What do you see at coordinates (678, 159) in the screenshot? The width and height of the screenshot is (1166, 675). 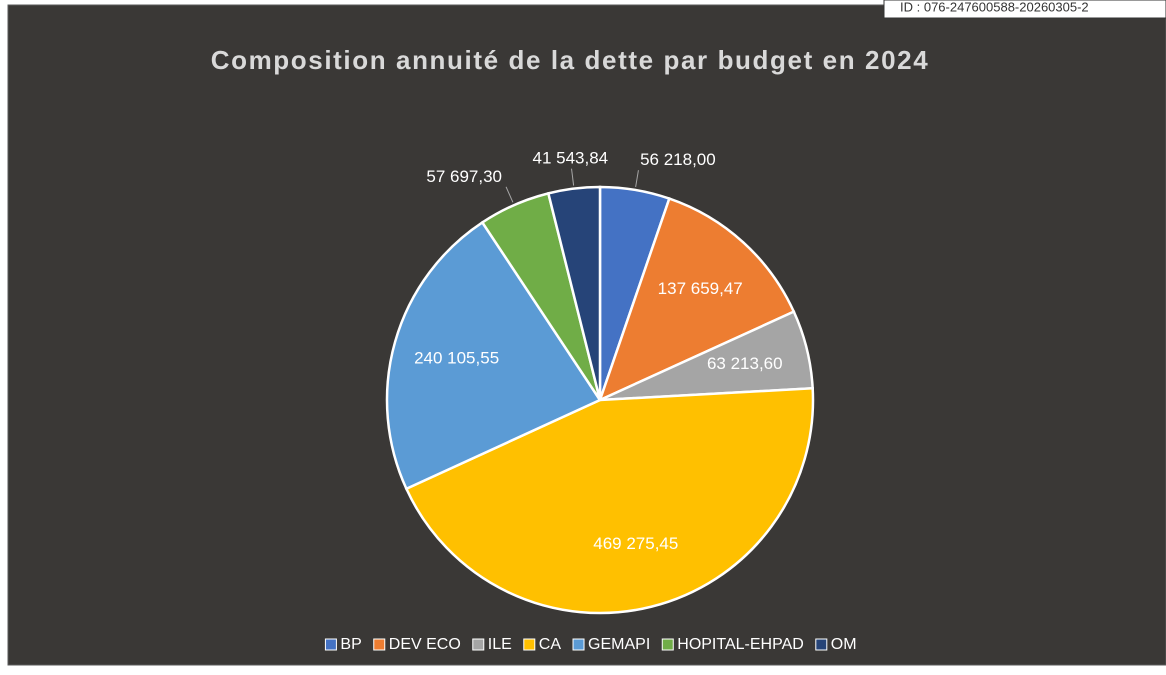 I see `value-label: 56 218,00` at bounding box center [678, 159].